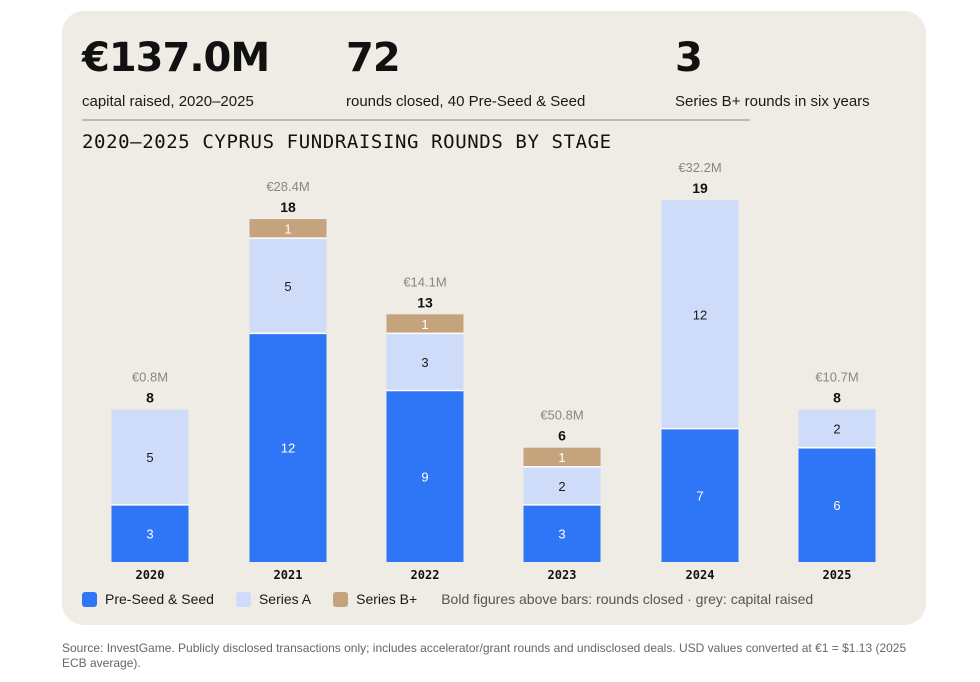 This screenshot has width=980, height=682. Describe the element at coordinates (341, 599) in the screenshot. I see `legend-swatch-series-b` at that location.